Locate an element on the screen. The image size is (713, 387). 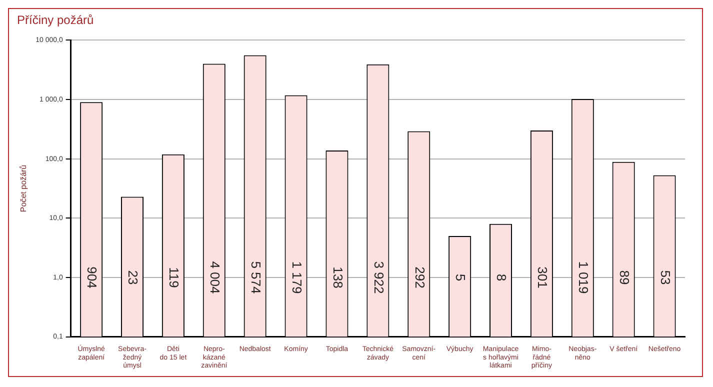
data-label: 138 is located at coordinates (338, 277).